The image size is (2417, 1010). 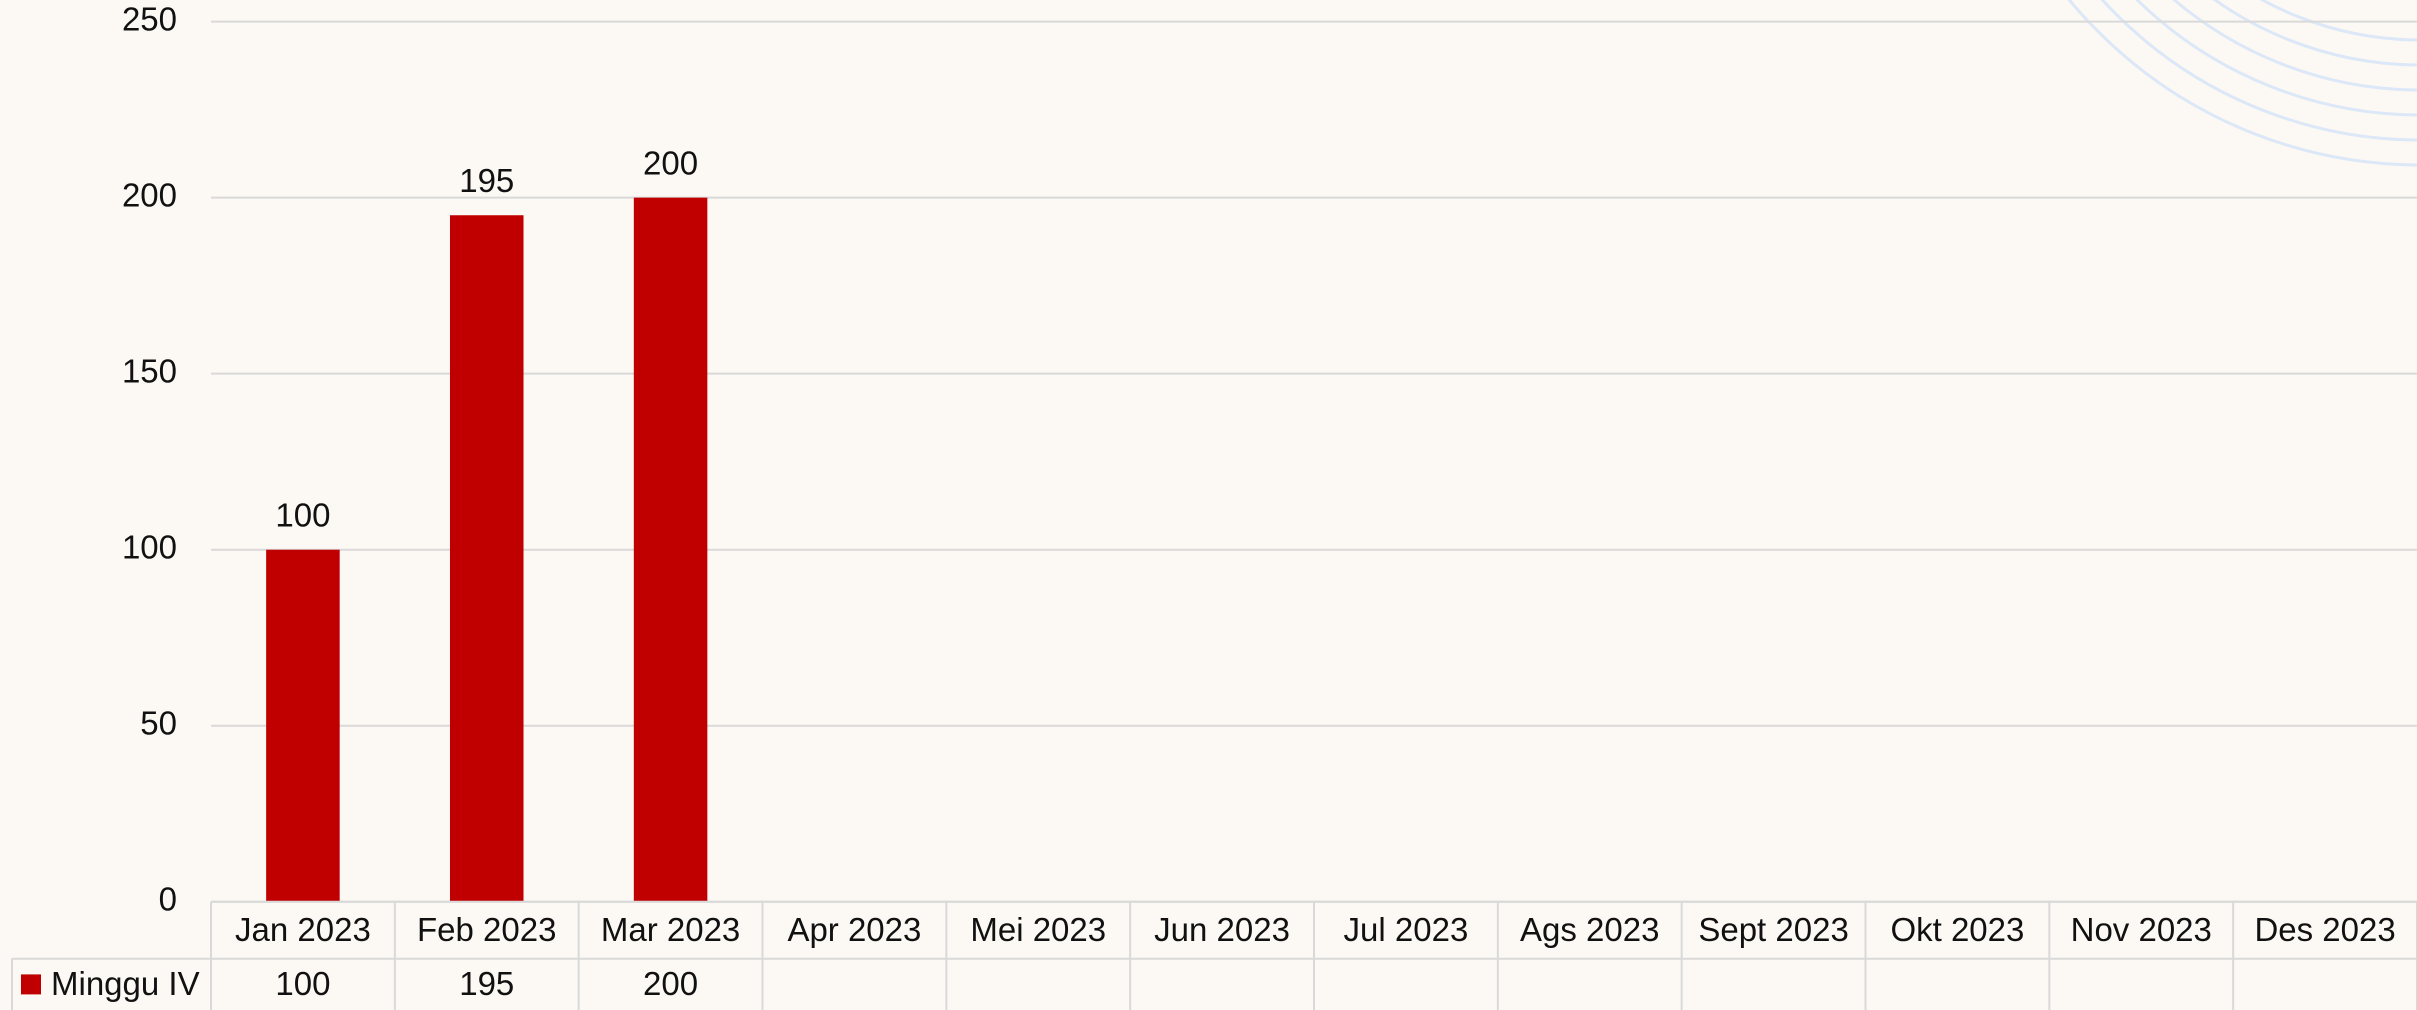 I want to click on y-tick-label: 100, so click(x=149, y=546).